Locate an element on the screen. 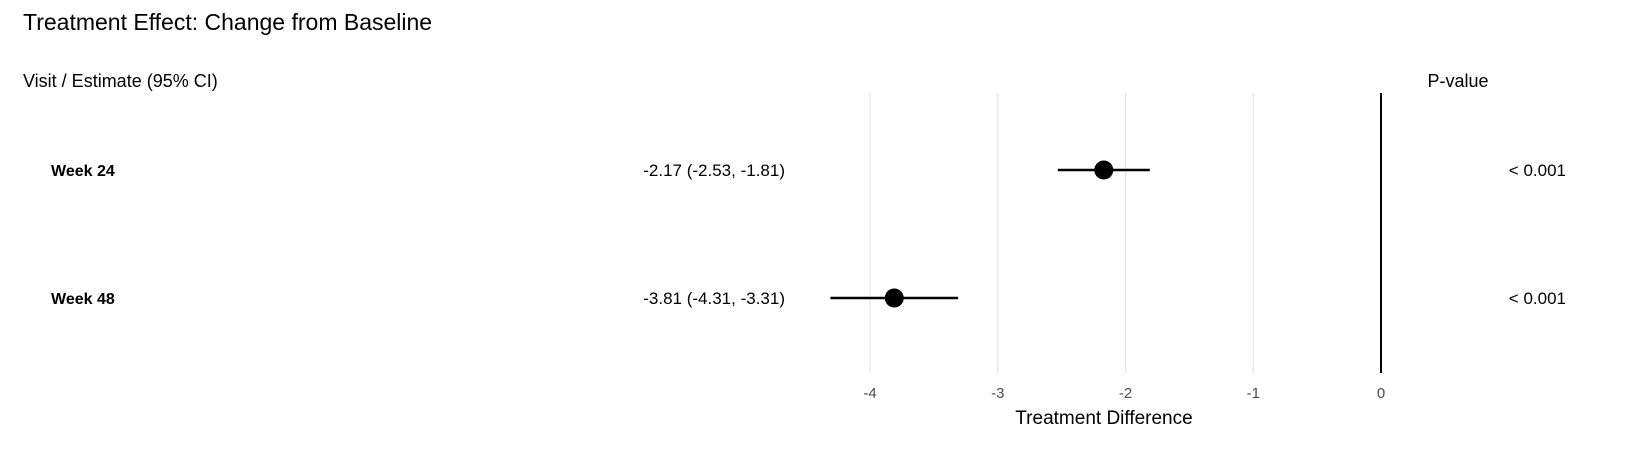  x-tick-label: -3 is located at coordinates (997, 393).